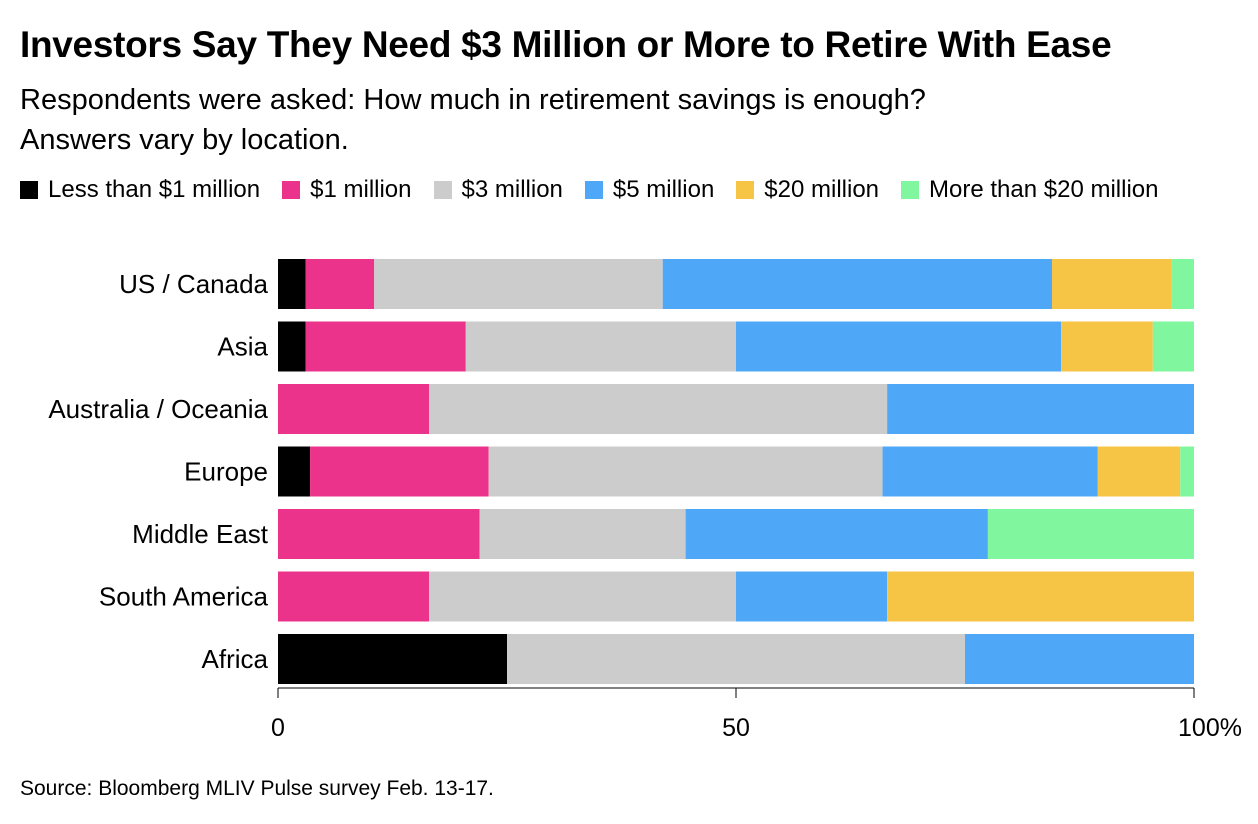  What do you see at coordinates (1040, 409) in the screenshot?
I see `bar-segment-australia-oceania-5-million` at bounding box center [1040, 409].